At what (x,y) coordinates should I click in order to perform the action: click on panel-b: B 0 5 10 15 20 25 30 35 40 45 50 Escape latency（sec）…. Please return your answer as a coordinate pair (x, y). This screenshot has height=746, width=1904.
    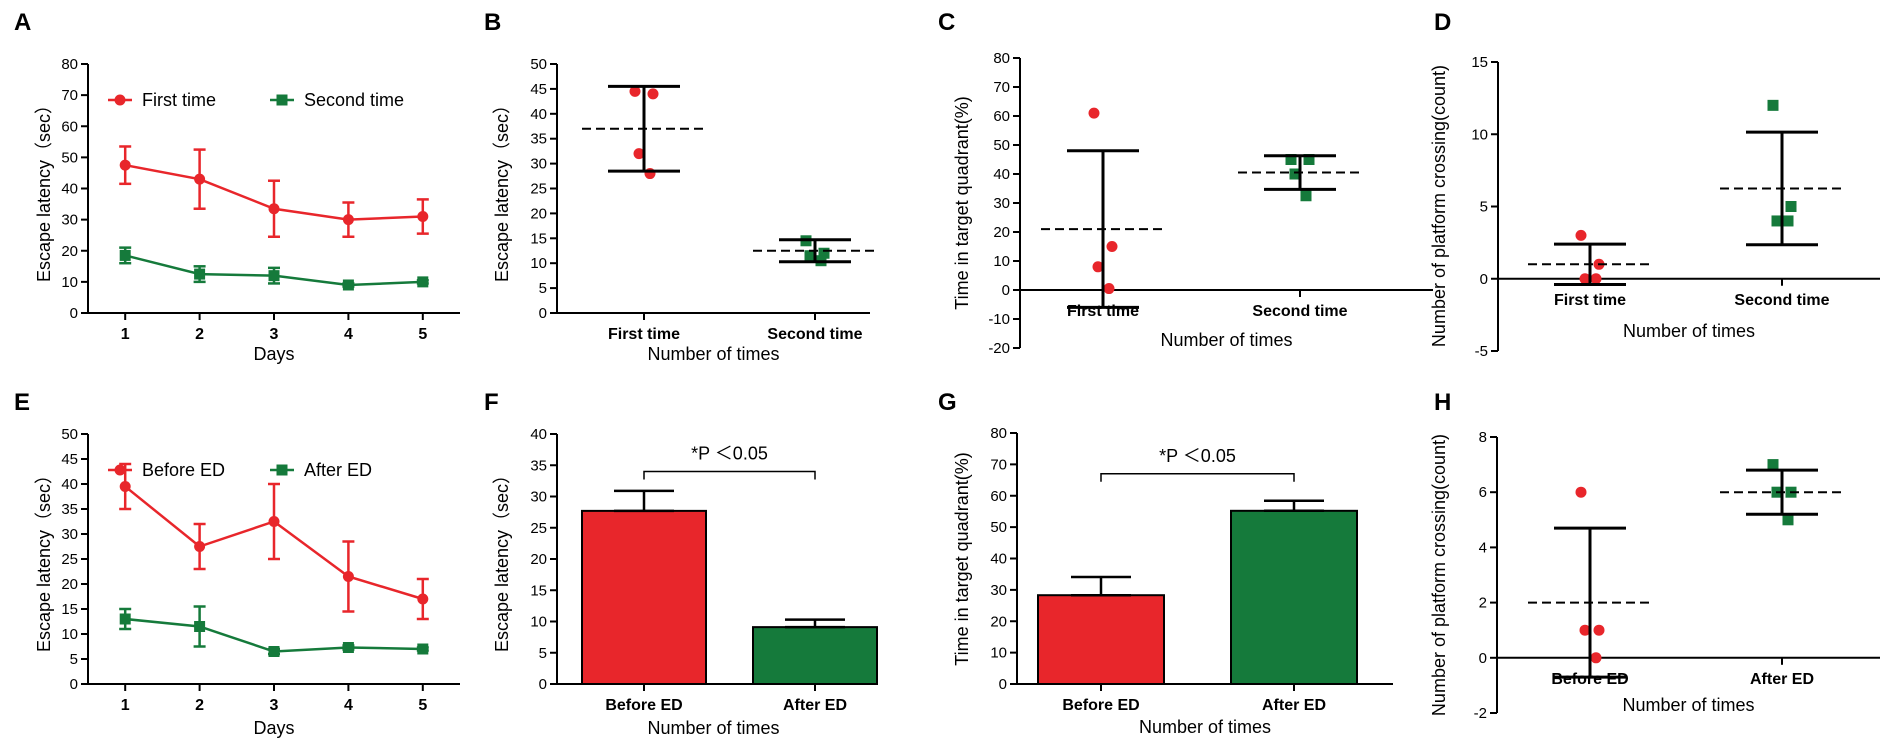
    Looking at the image, I should click on (680, 186).